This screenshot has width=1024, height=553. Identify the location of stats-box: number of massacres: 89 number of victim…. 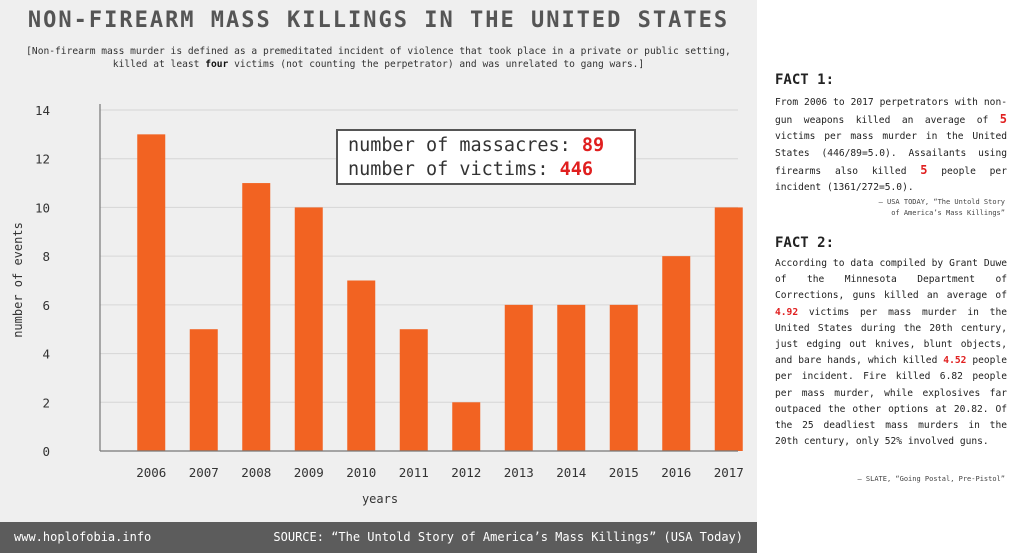
(486, 157).